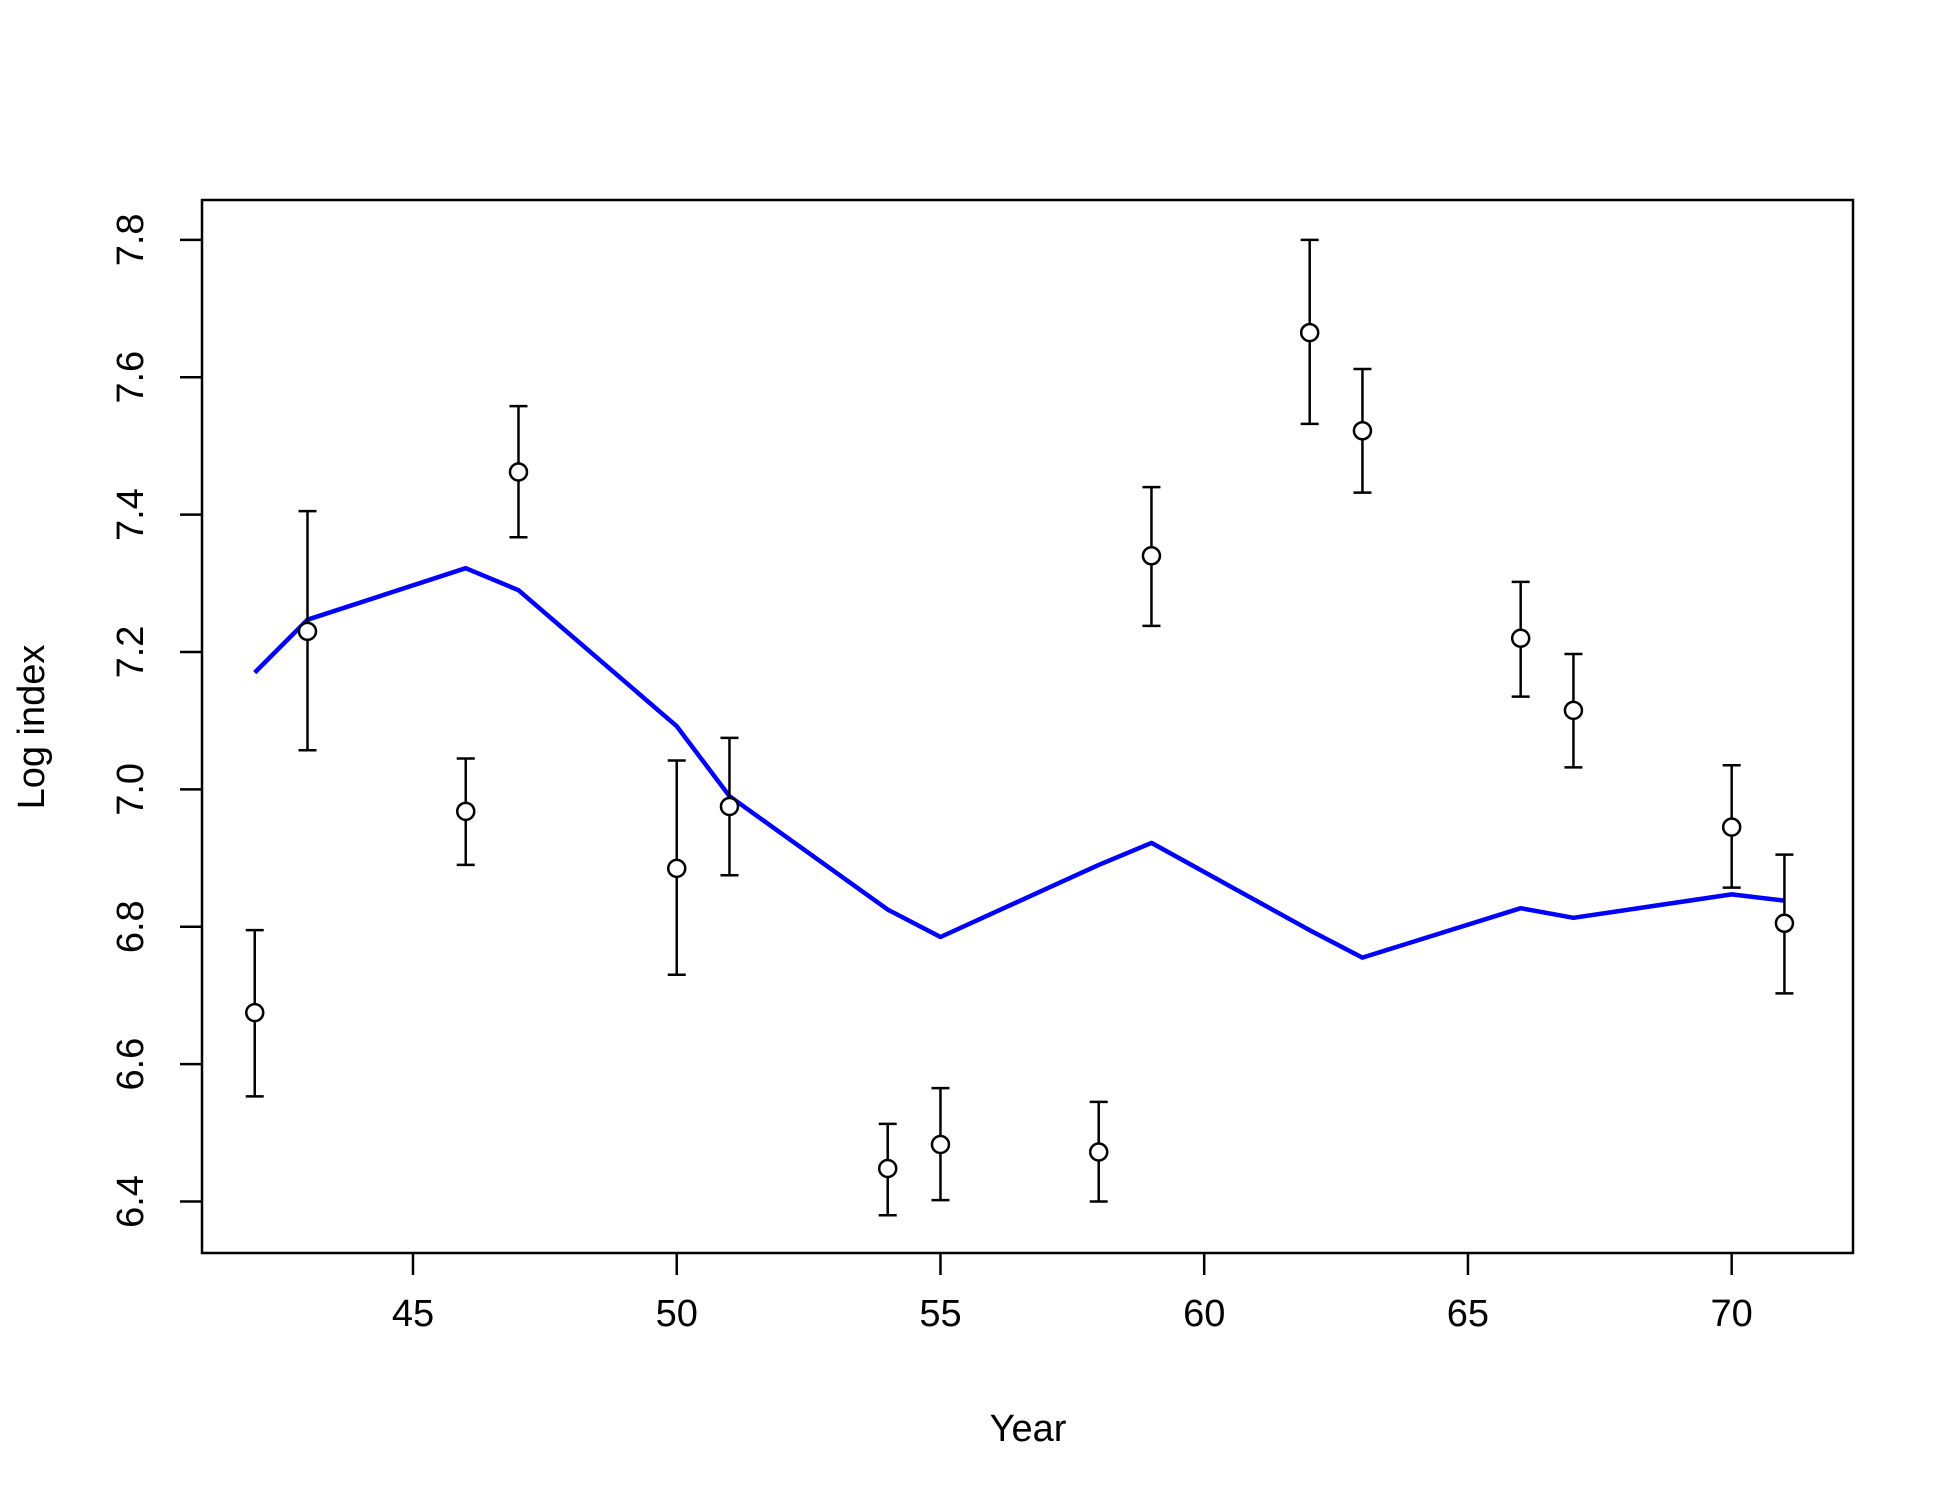 Image resolution: width=1950 pixels, height=1500 pixels. Describe the element at coordinates (32, 727) in the screenshot. I see `y-axis-label: Log index` at that location.